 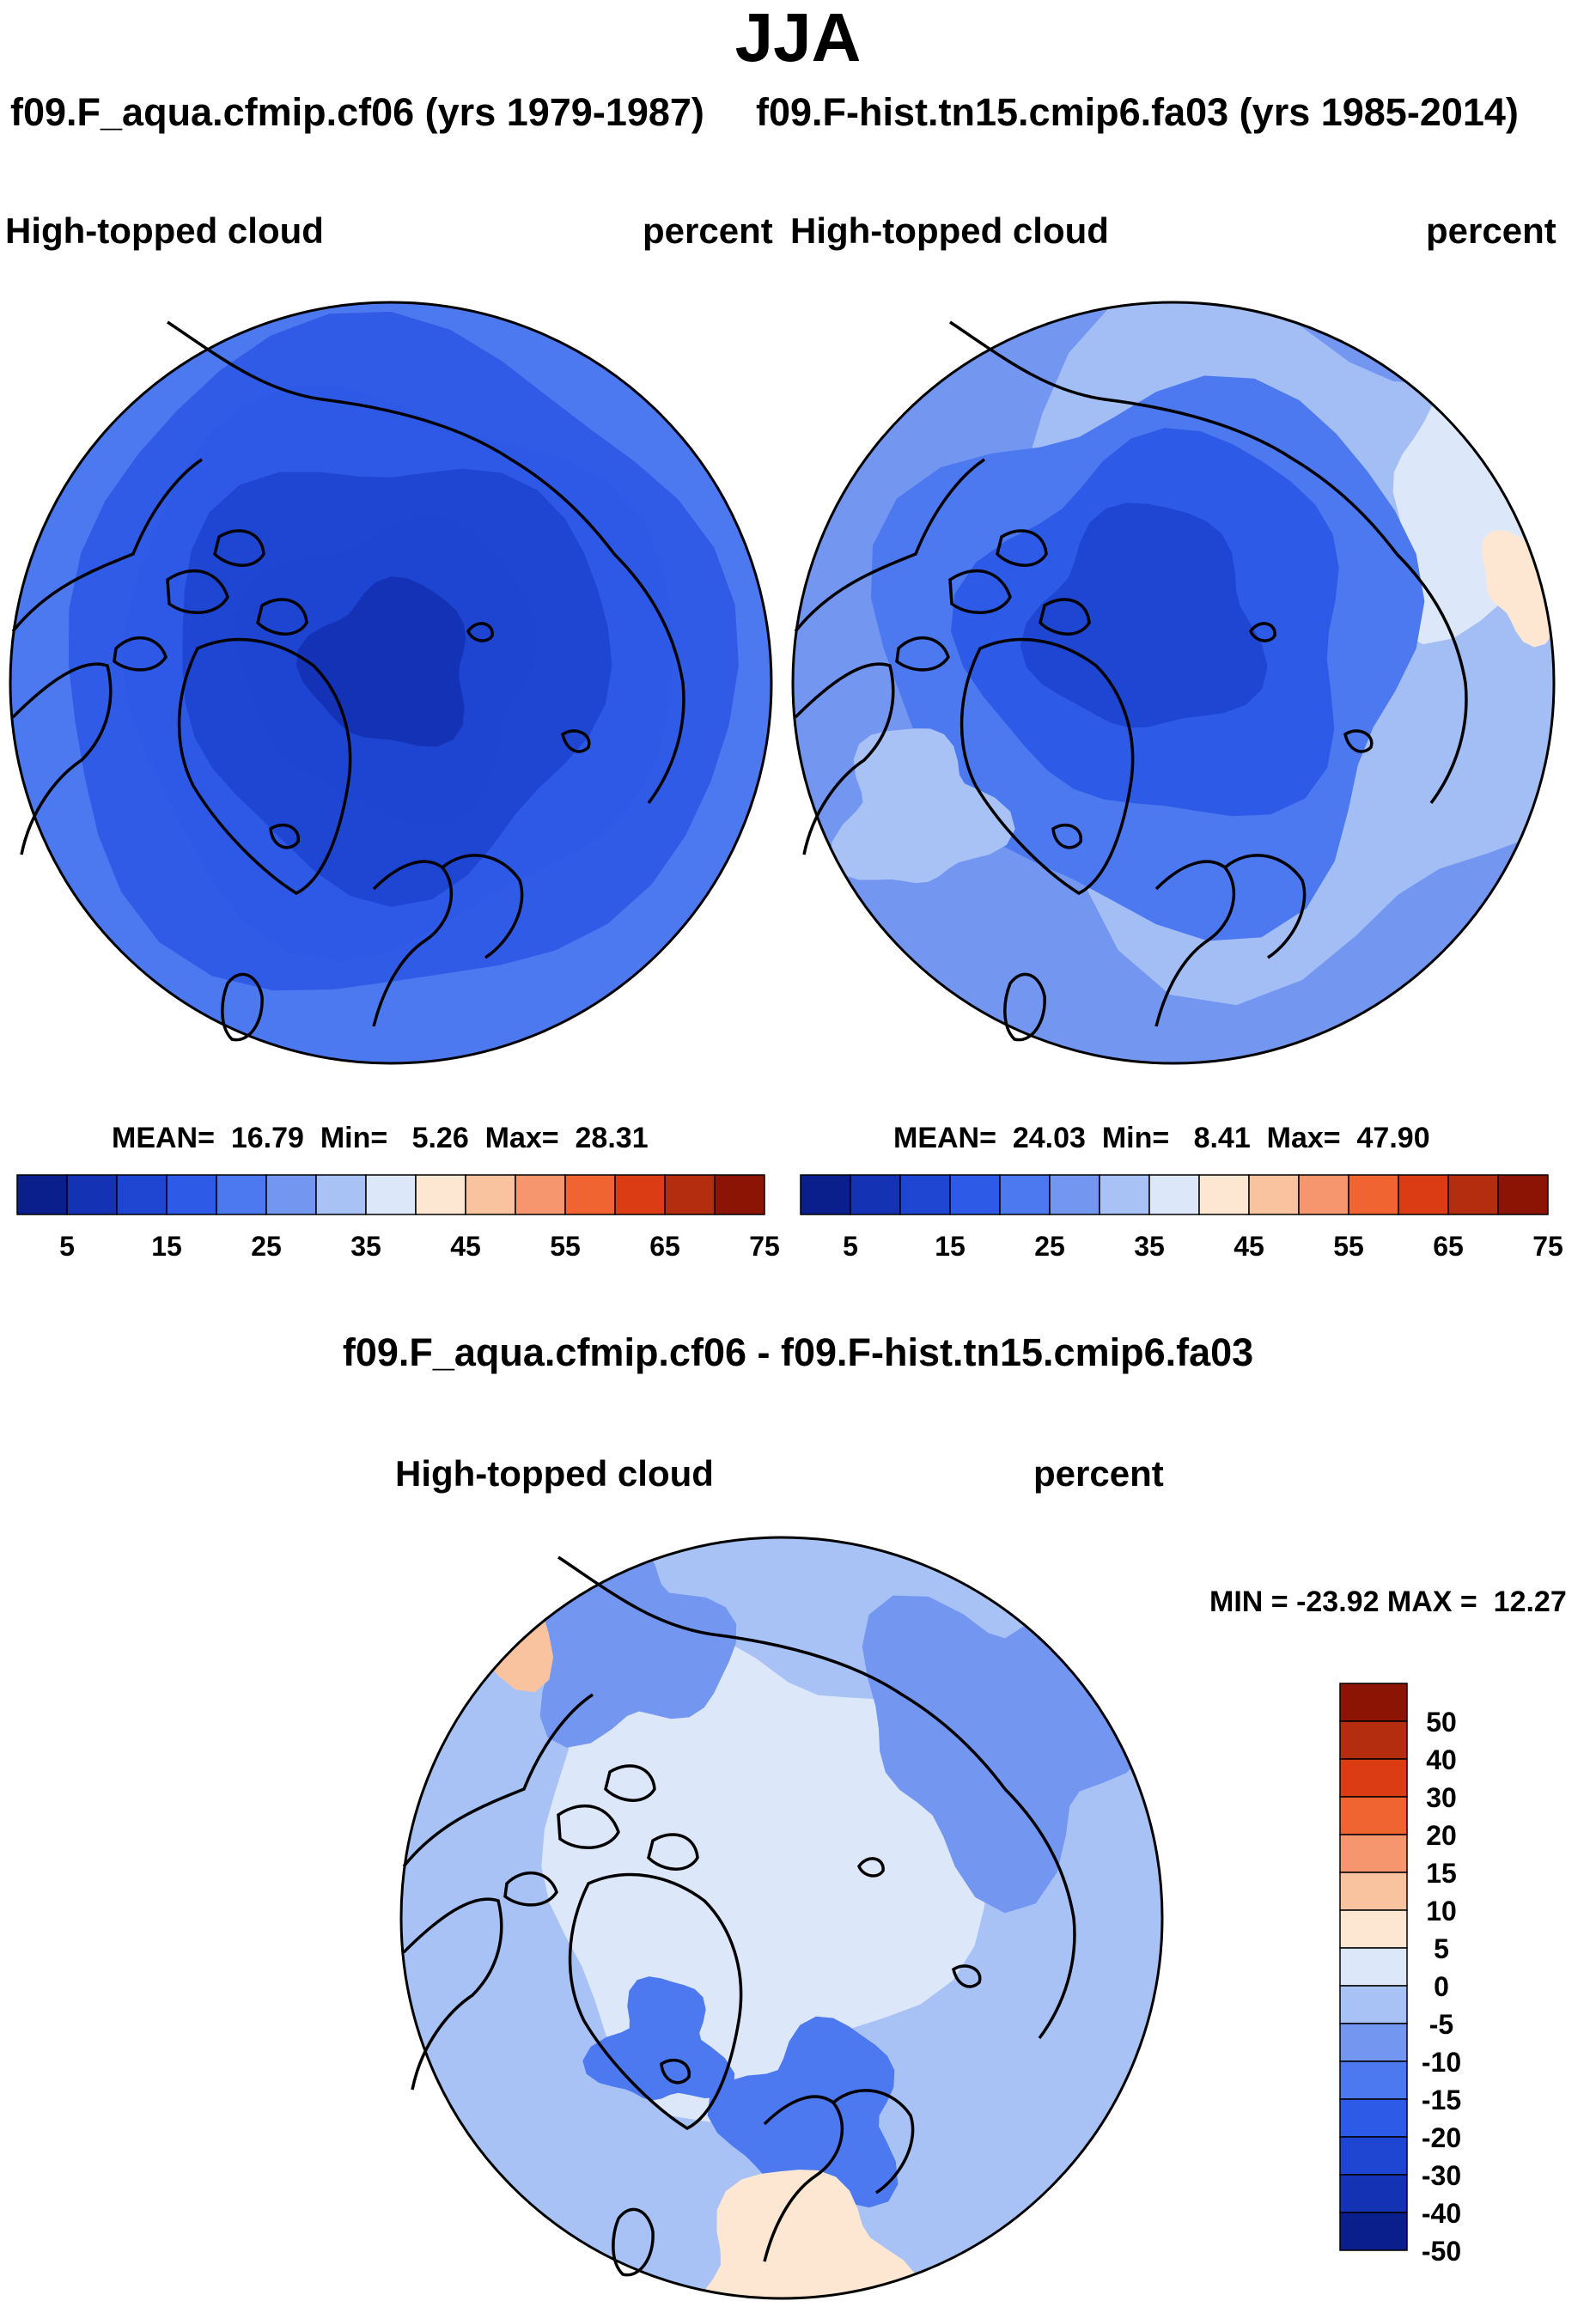 What do you see at coordinates (664, 1246) in the screenshot?
I see `colorbar-tick-label: 65` at bounding box center [664, 1246].